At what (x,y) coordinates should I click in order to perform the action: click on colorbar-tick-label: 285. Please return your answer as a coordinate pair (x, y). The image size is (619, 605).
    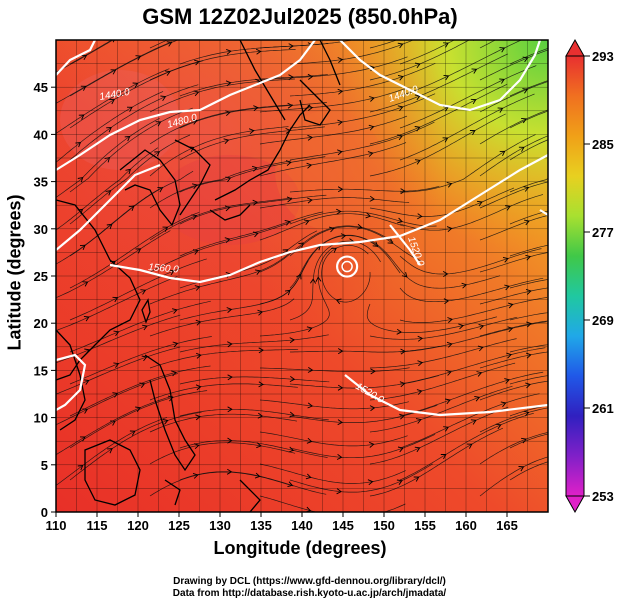
    Looking at the image, I should click on (603, 144).